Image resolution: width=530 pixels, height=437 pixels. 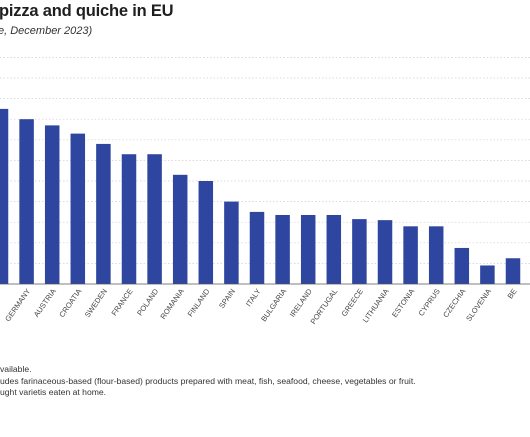 I want to click on x-tick-label: GERMANY, so click(x=17, y=305).